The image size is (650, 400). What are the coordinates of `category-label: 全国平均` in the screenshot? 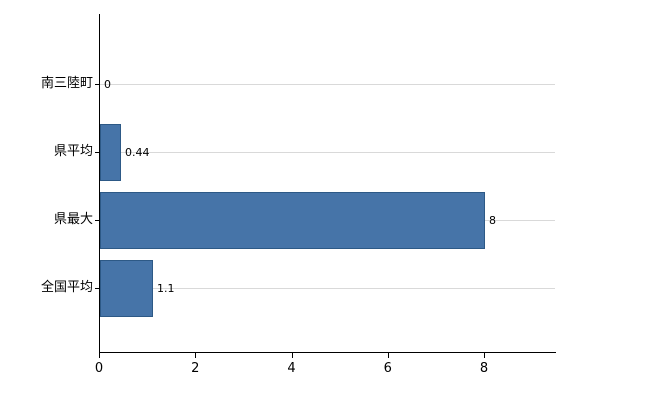 It's located at (66, 287).